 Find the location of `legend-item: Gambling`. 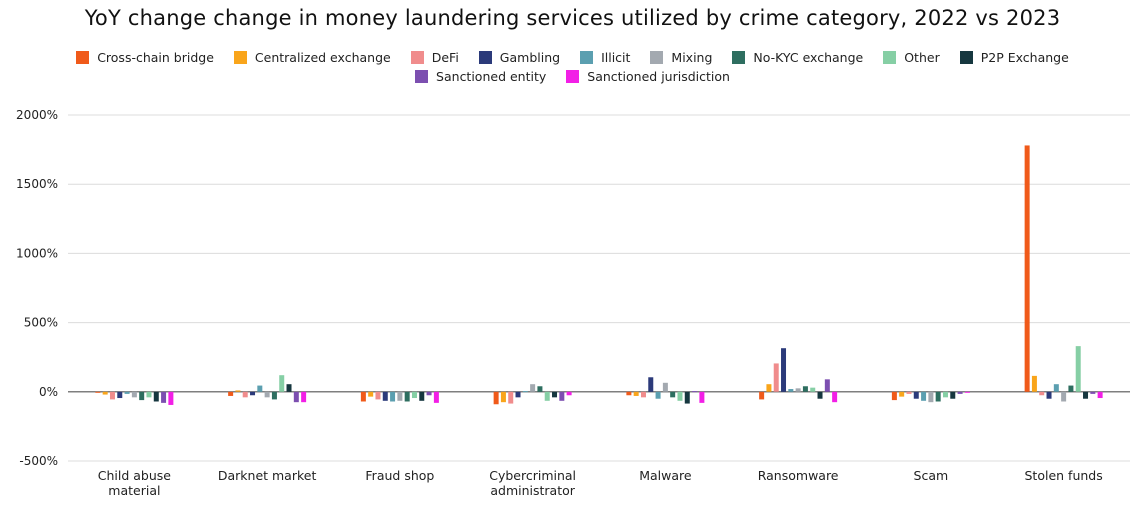

legend-item: Gambling is located at coordinates (519, 57).